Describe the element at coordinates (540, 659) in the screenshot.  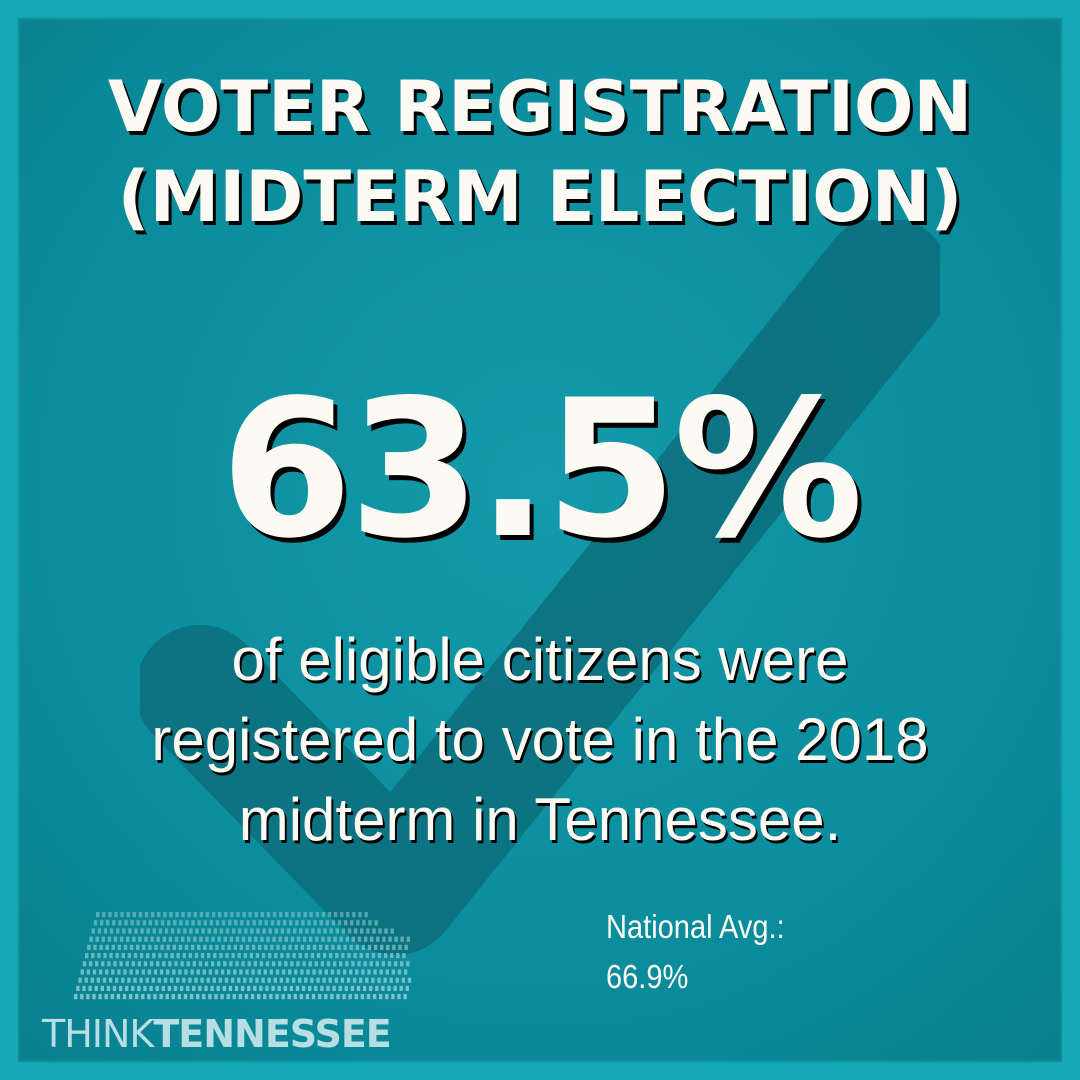
I see `description-line-1: of eligible citizens were` at that location.